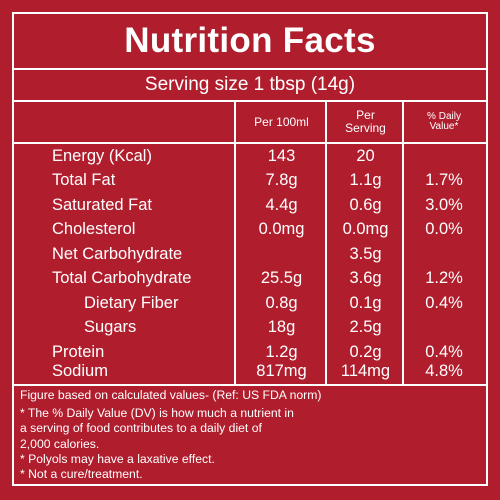 The height and width of the screenshot is (500, 500). I want to click on row-sugars: Sugars 18g 2.5g, so click(250, 328).